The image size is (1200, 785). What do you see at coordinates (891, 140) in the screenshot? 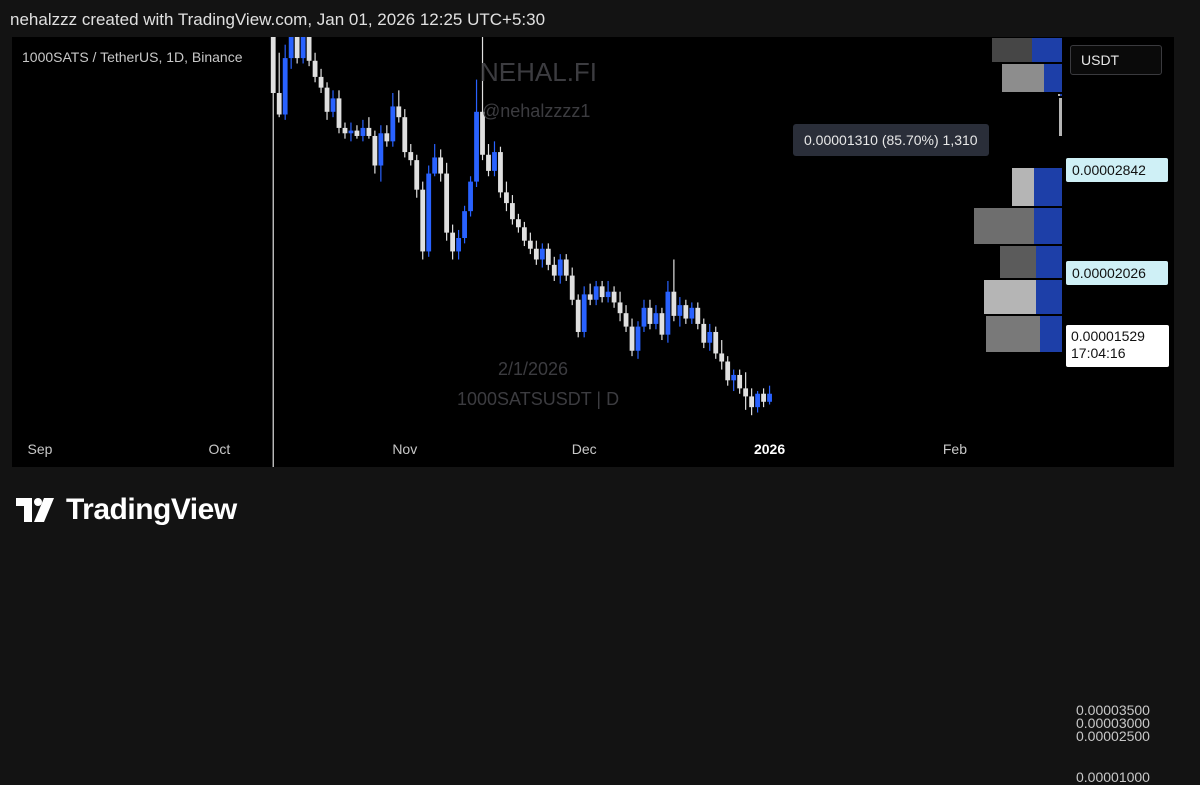
I see `measure-label: 0.00001310 (85.70%) 1,310` at bounding box center [891, 140].